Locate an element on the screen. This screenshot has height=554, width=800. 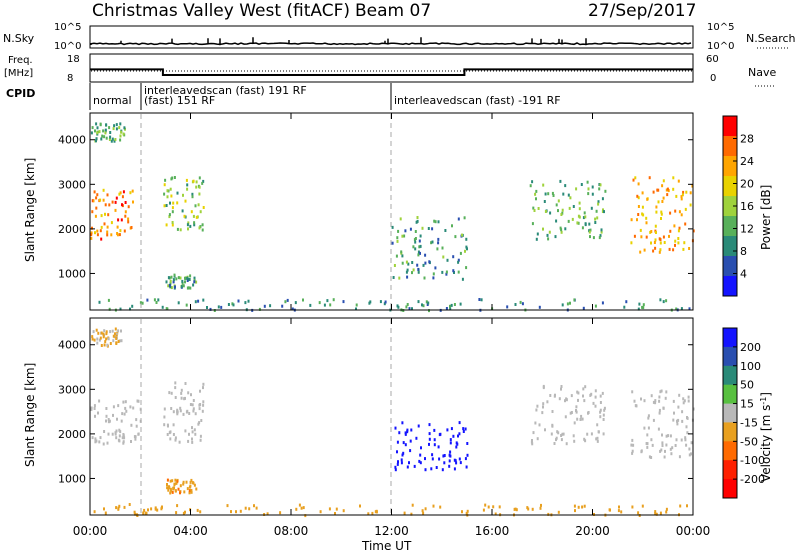
x-tick-1: 04:00 is located at coordinates (190, 531).